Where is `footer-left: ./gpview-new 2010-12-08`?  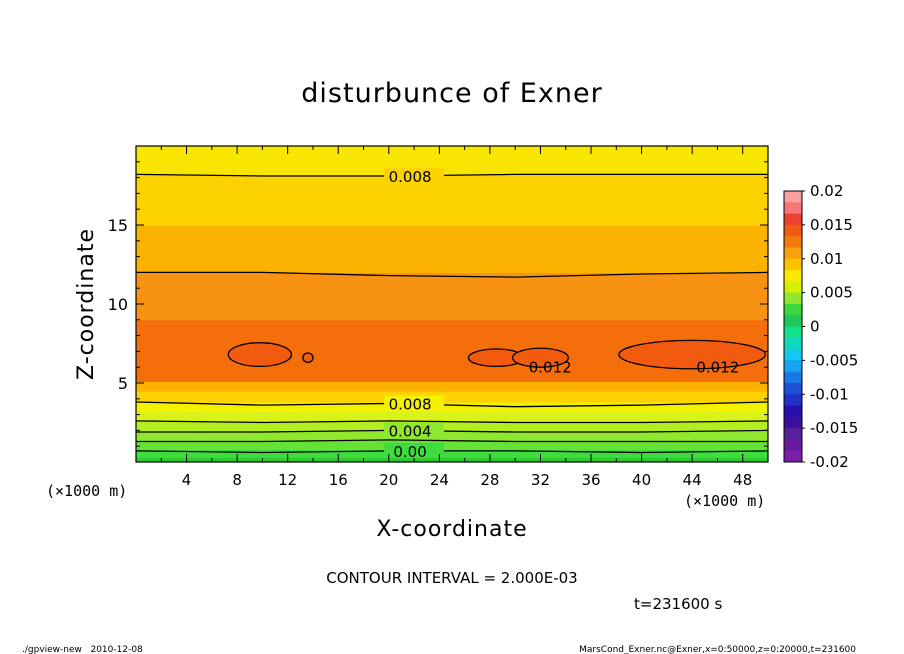 footer-left: ./gpview-new 2010-12-08 is located at coordinates (82, 649).